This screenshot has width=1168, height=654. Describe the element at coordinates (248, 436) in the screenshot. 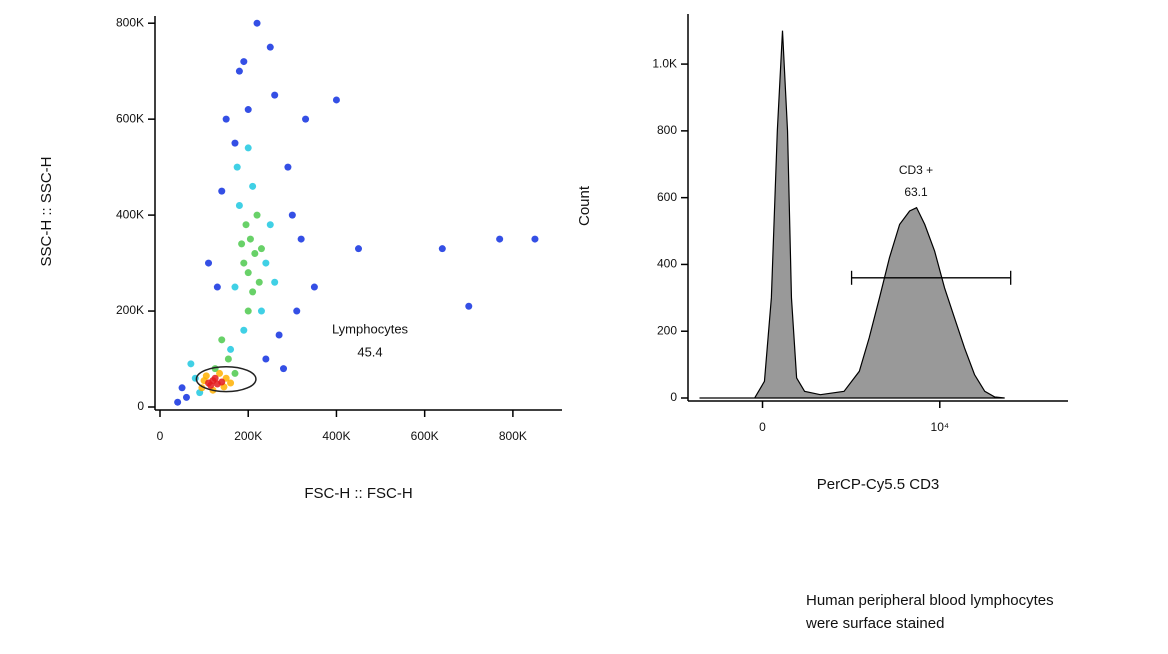

I see `x-tick-label: 200K` at that location.